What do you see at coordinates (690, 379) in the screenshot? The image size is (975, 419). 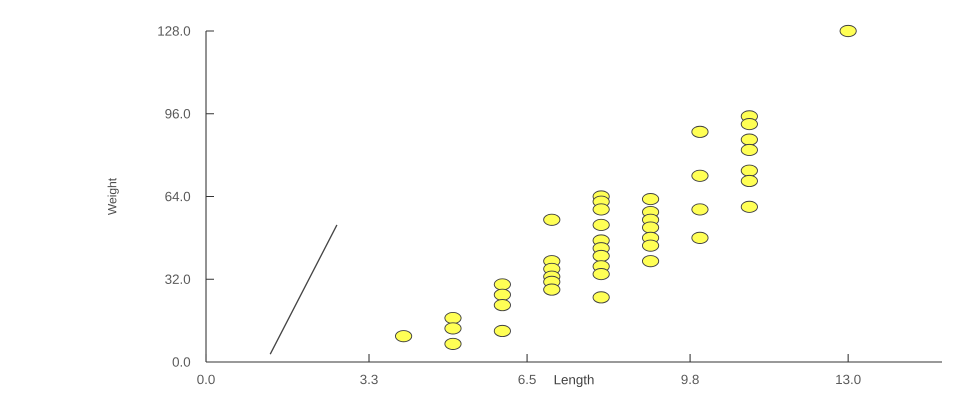 I see `x-tick-label: 9.8` at bounding box center [690, 379].